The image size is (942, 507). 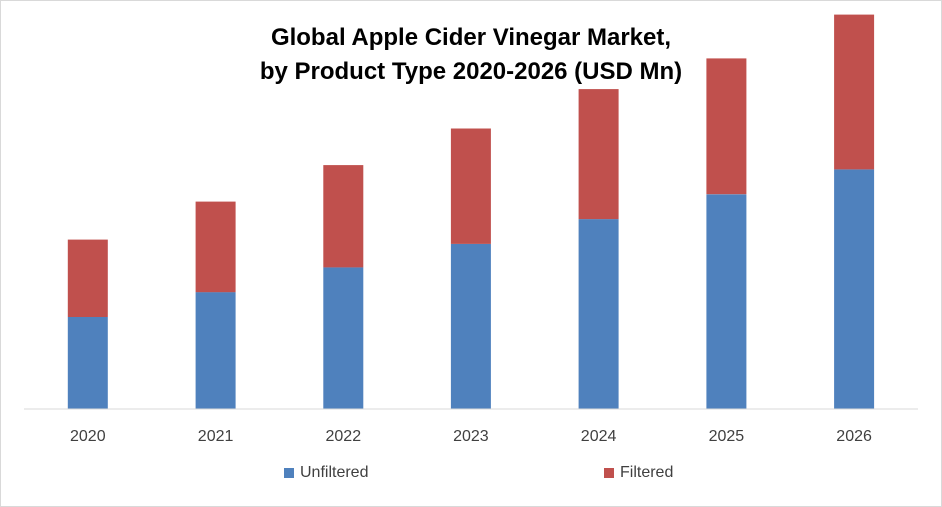 I want to click on bar-unfiltered-2021, so click(x=215, y=350).